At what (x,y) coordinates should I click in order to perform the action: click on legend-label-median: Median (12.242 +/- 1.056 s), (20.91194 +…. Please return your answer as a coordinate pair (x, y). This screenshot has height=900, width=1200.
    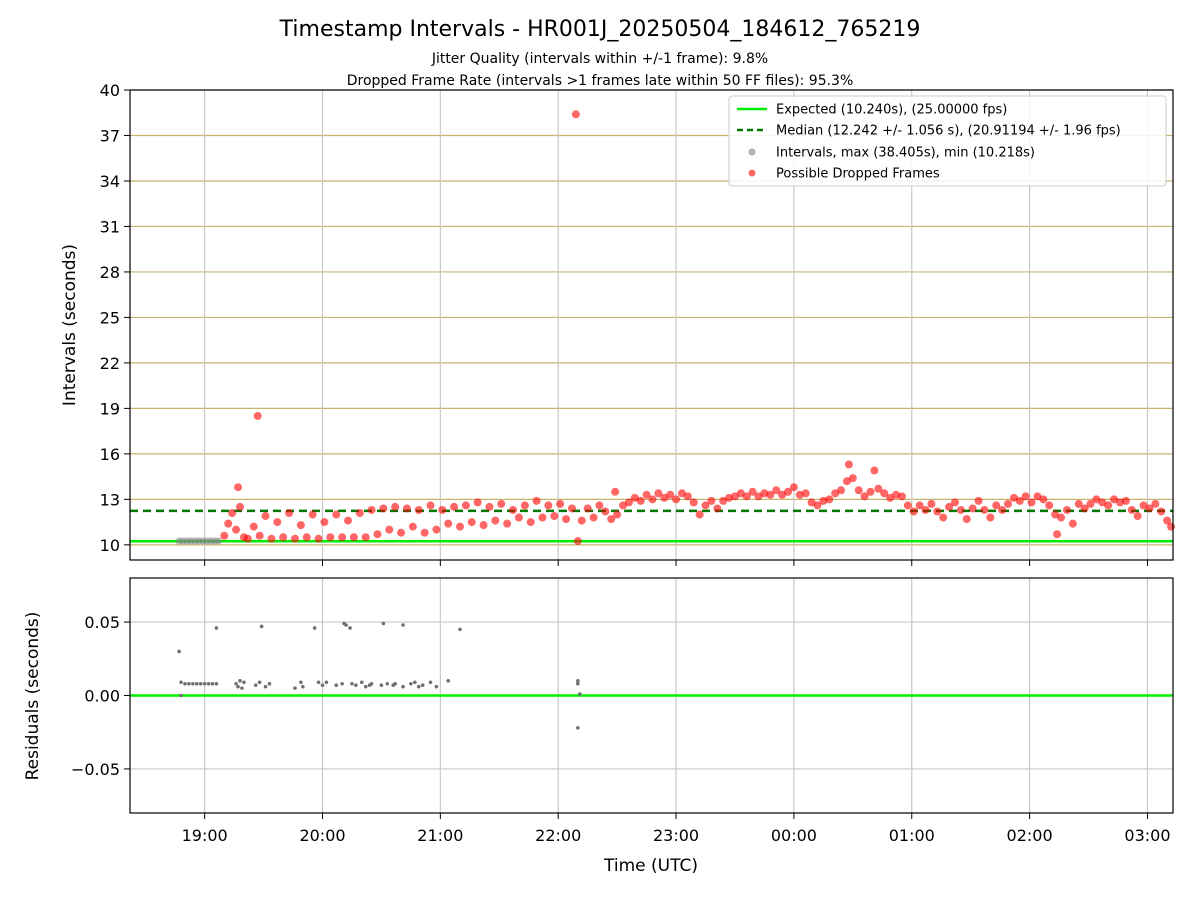
    Looking at the image, I should click on (948, 131).